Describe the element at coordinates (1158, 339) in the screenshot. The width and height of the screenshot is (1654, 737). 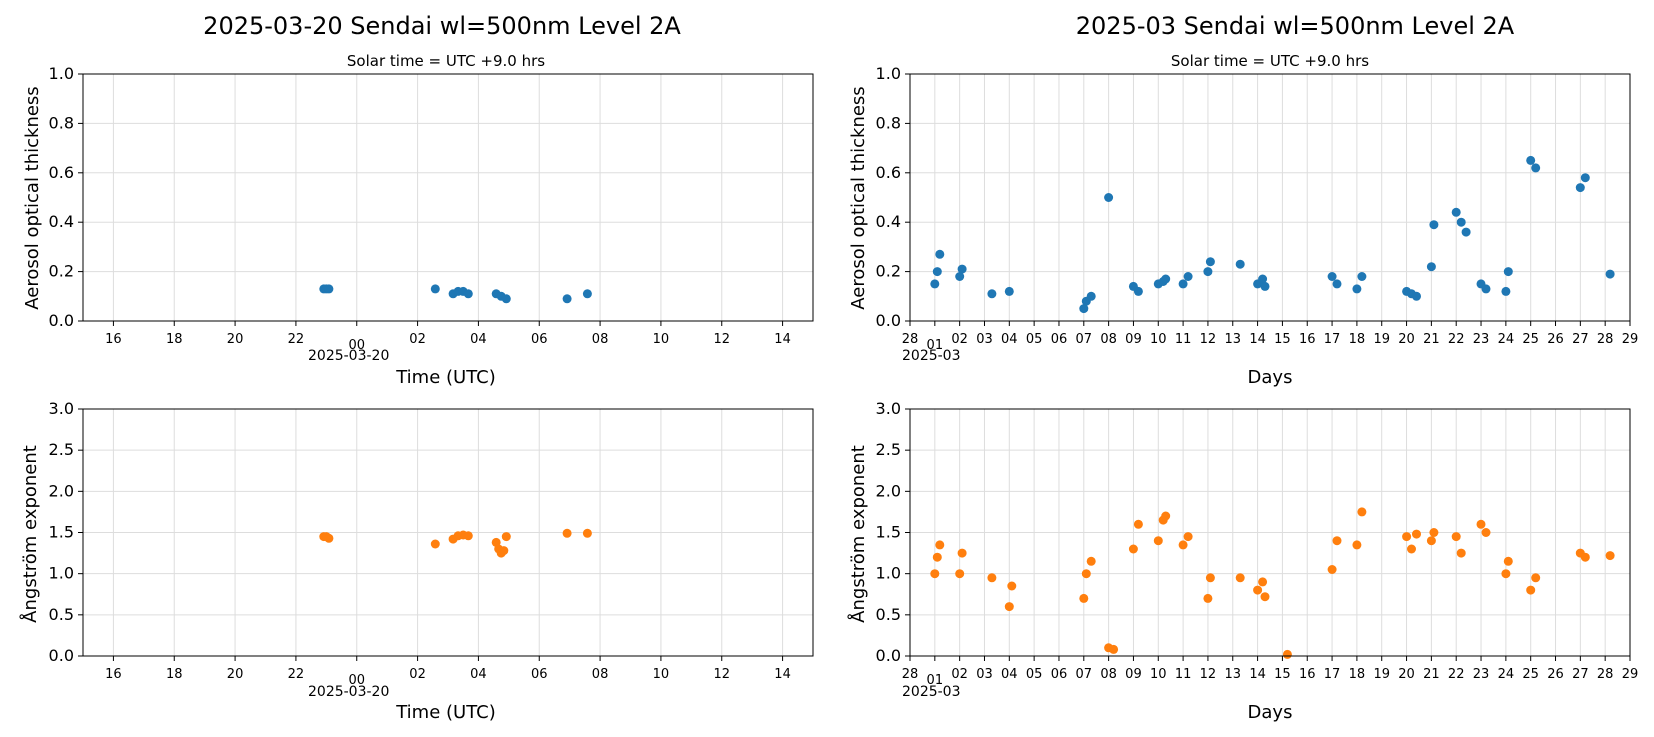
I see `x-tick-label: 10` at that location.